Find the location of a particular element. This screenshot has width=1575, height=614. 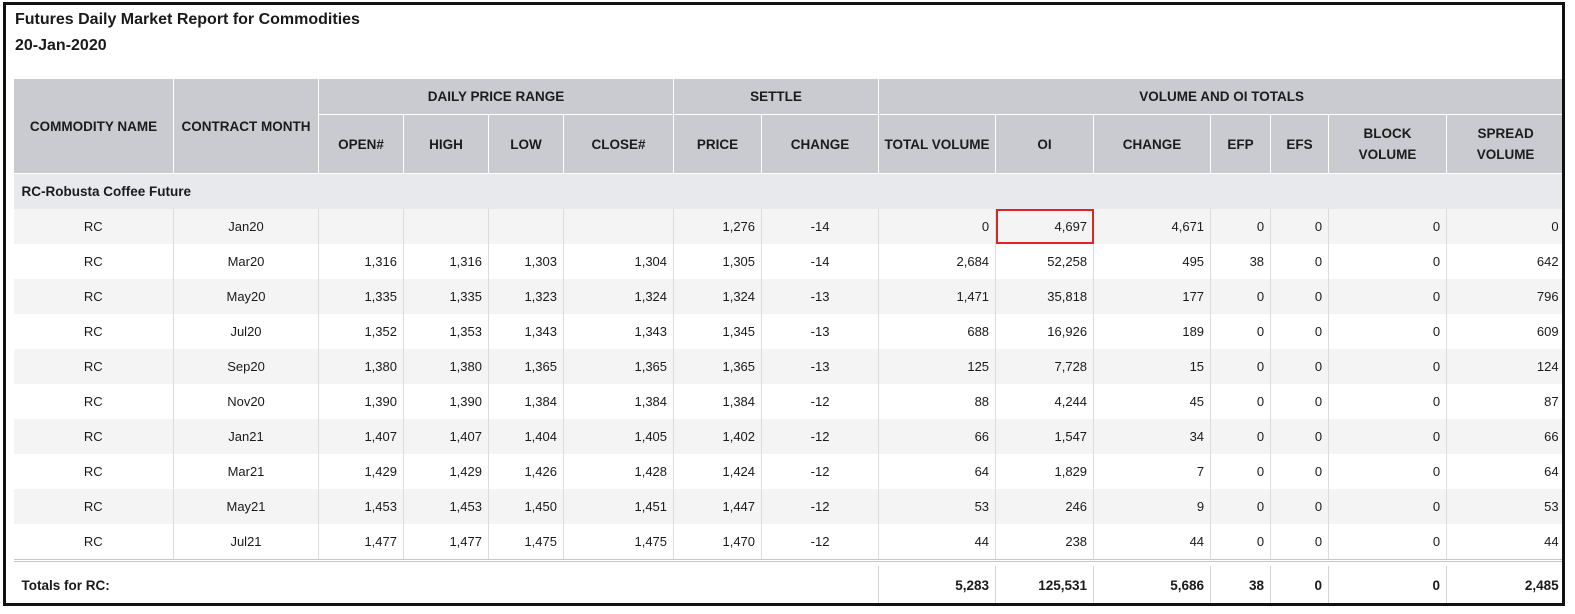

group-label: RC-Robusta Coffee Future is located at coordinates (787, 191).